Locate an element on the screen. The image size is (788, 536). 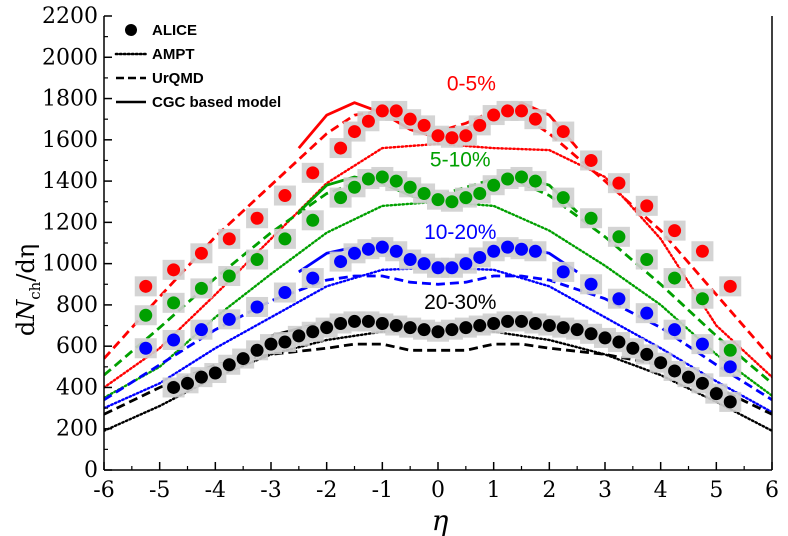
x-tick-label: 6 is located at coordinates (772, 490).